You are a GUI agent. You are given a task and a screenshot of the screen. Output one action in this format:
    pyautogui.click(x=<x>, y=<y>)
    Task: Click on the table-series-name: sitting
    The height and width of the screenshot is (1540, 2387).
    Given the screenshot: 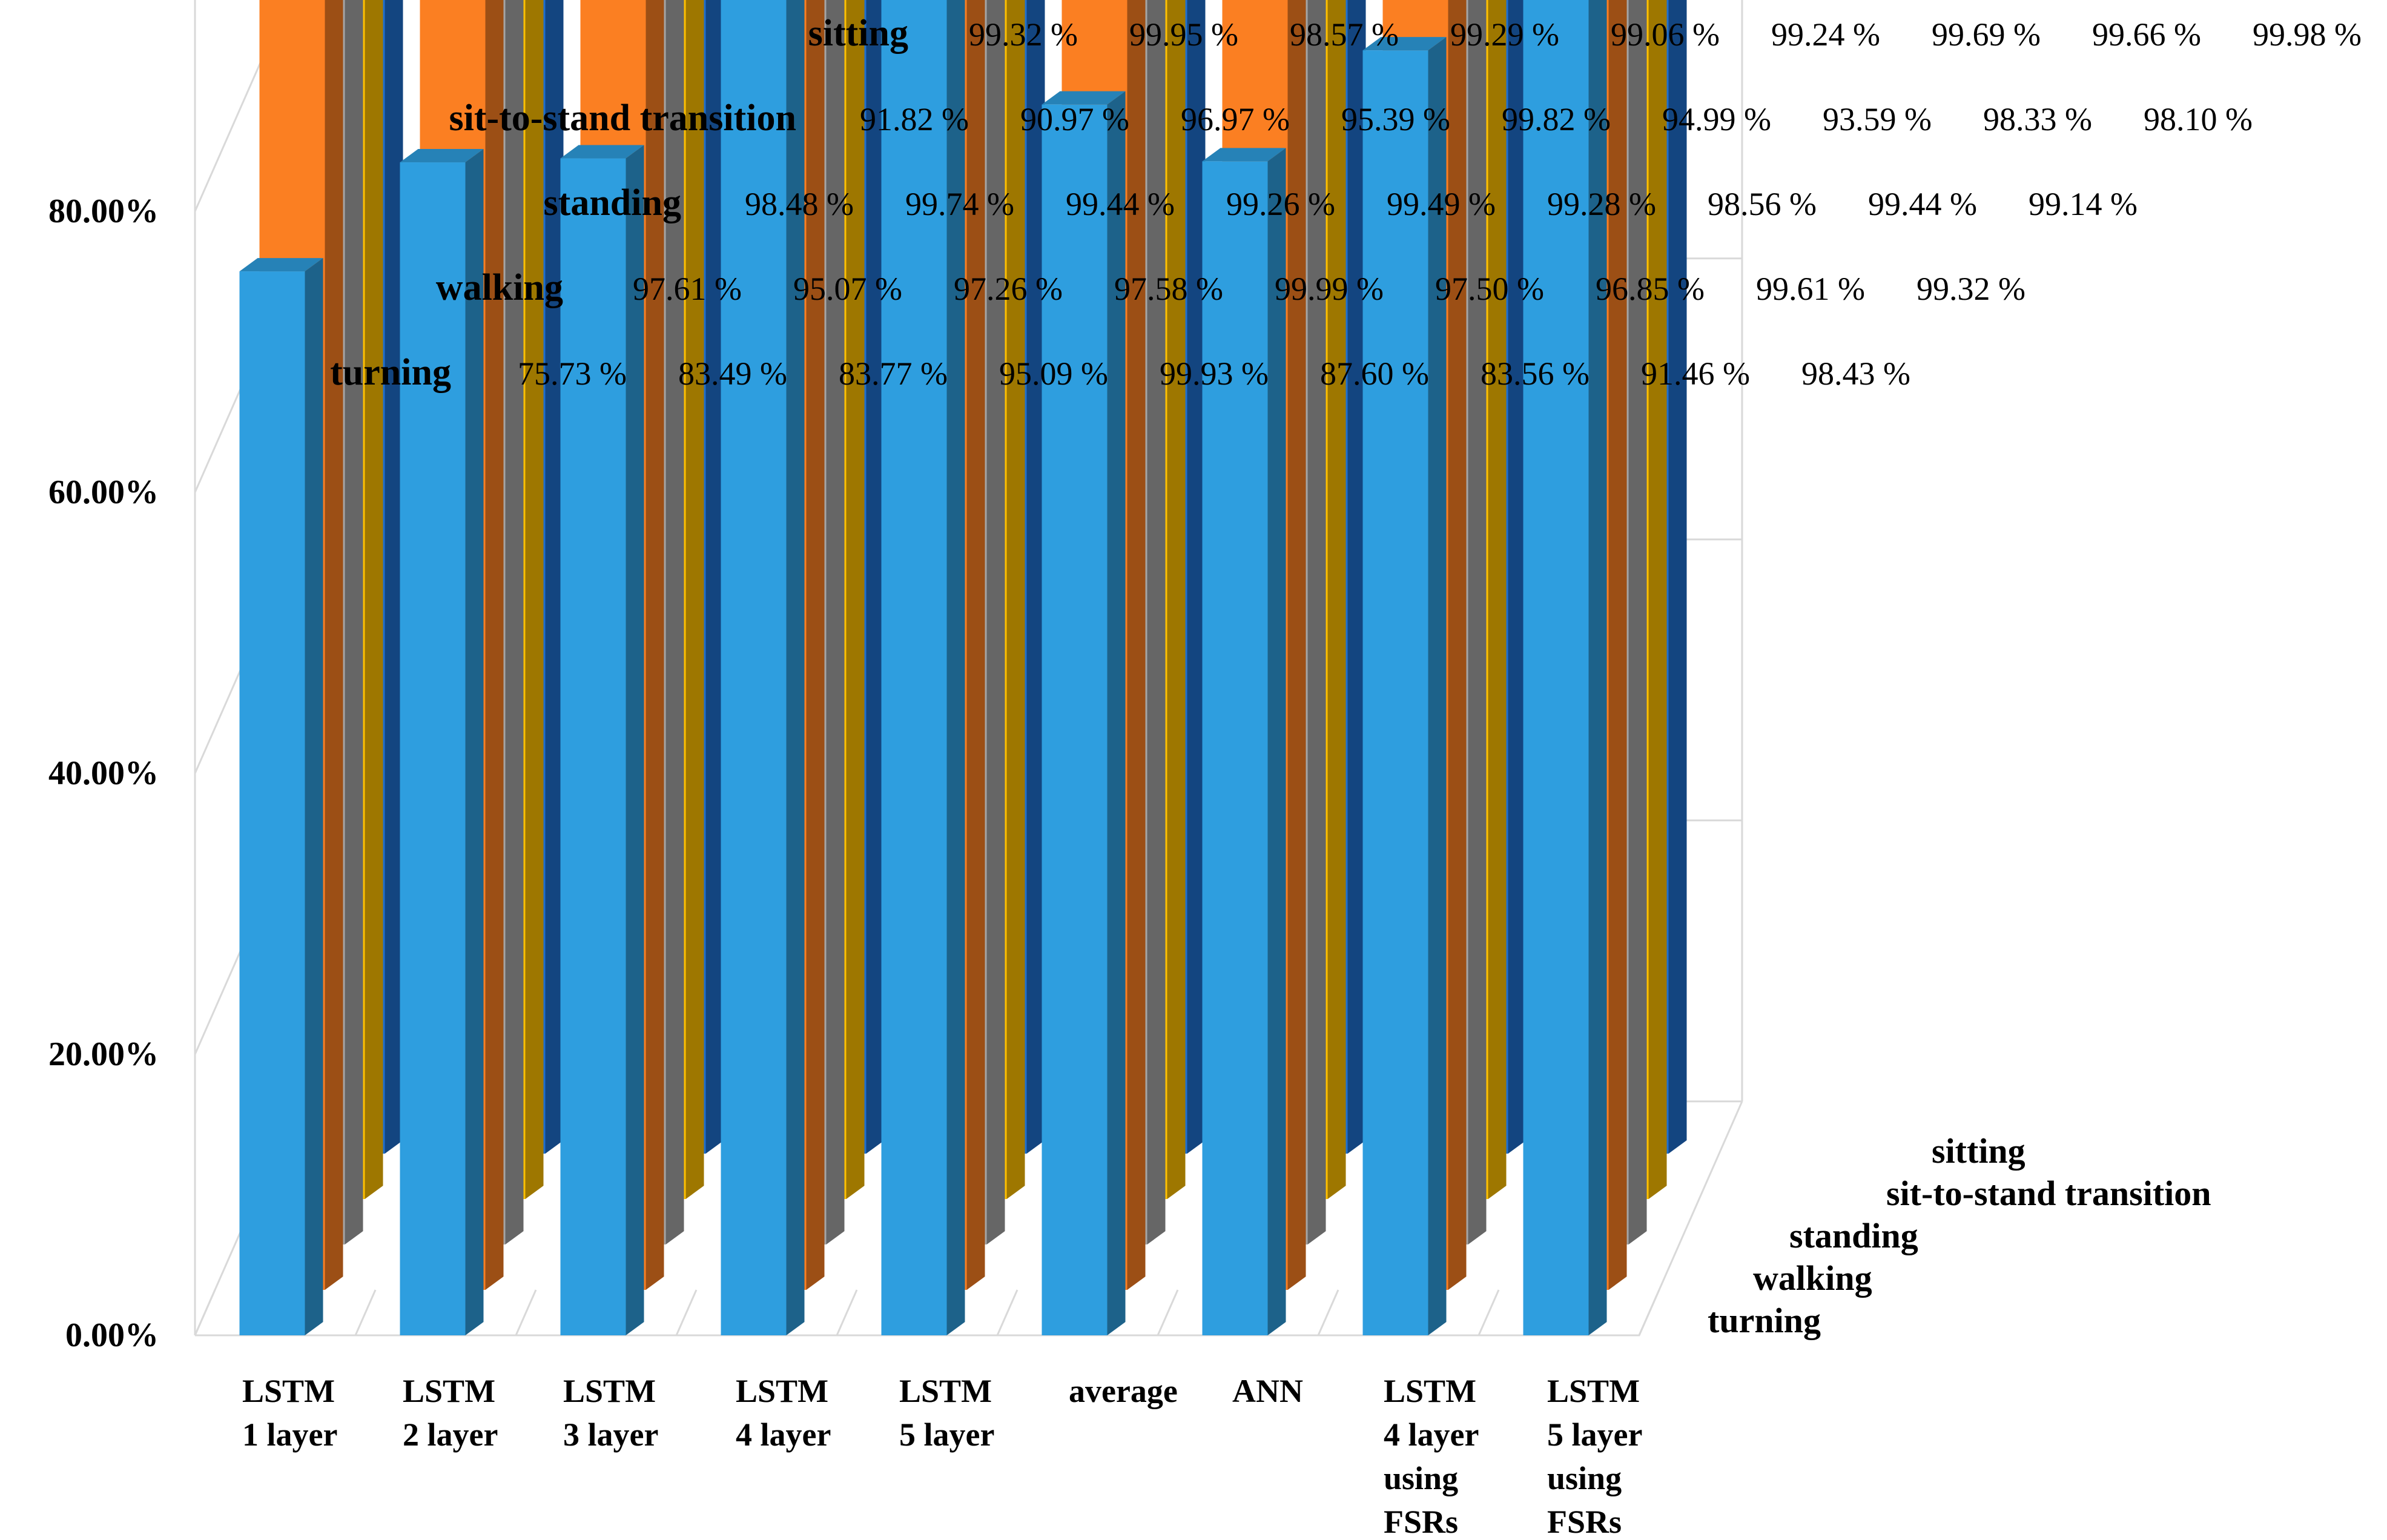 What is the action you would take?
    pyautogui.click(x=858, y=33)
    